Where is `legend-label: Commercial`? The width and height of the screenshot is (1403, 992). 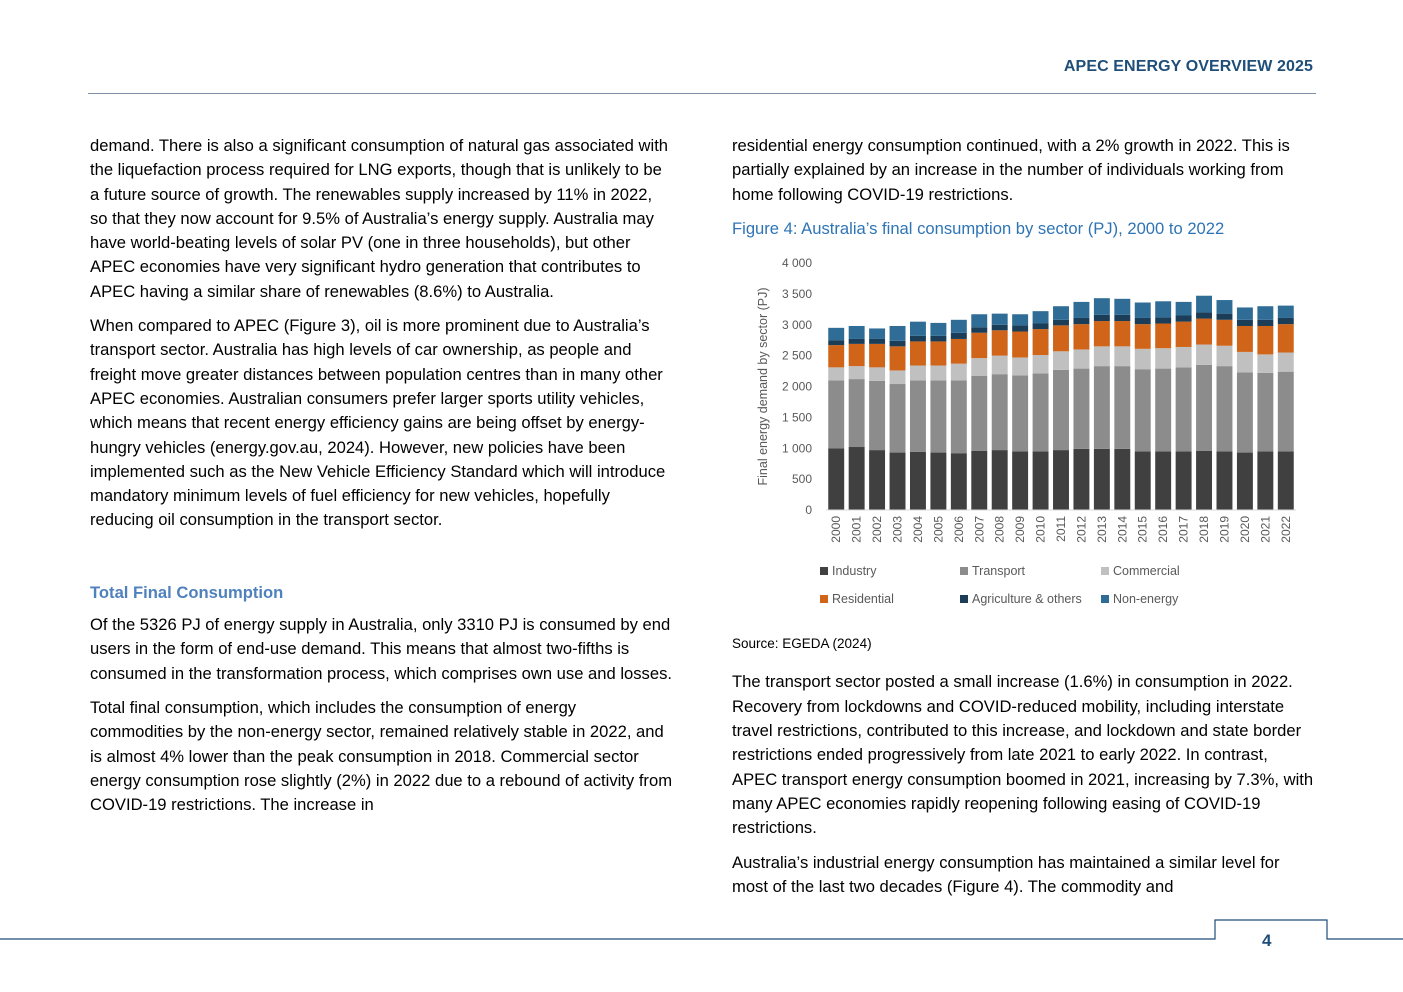
legend-label: Commercial is located at coordinates (1146, 571).